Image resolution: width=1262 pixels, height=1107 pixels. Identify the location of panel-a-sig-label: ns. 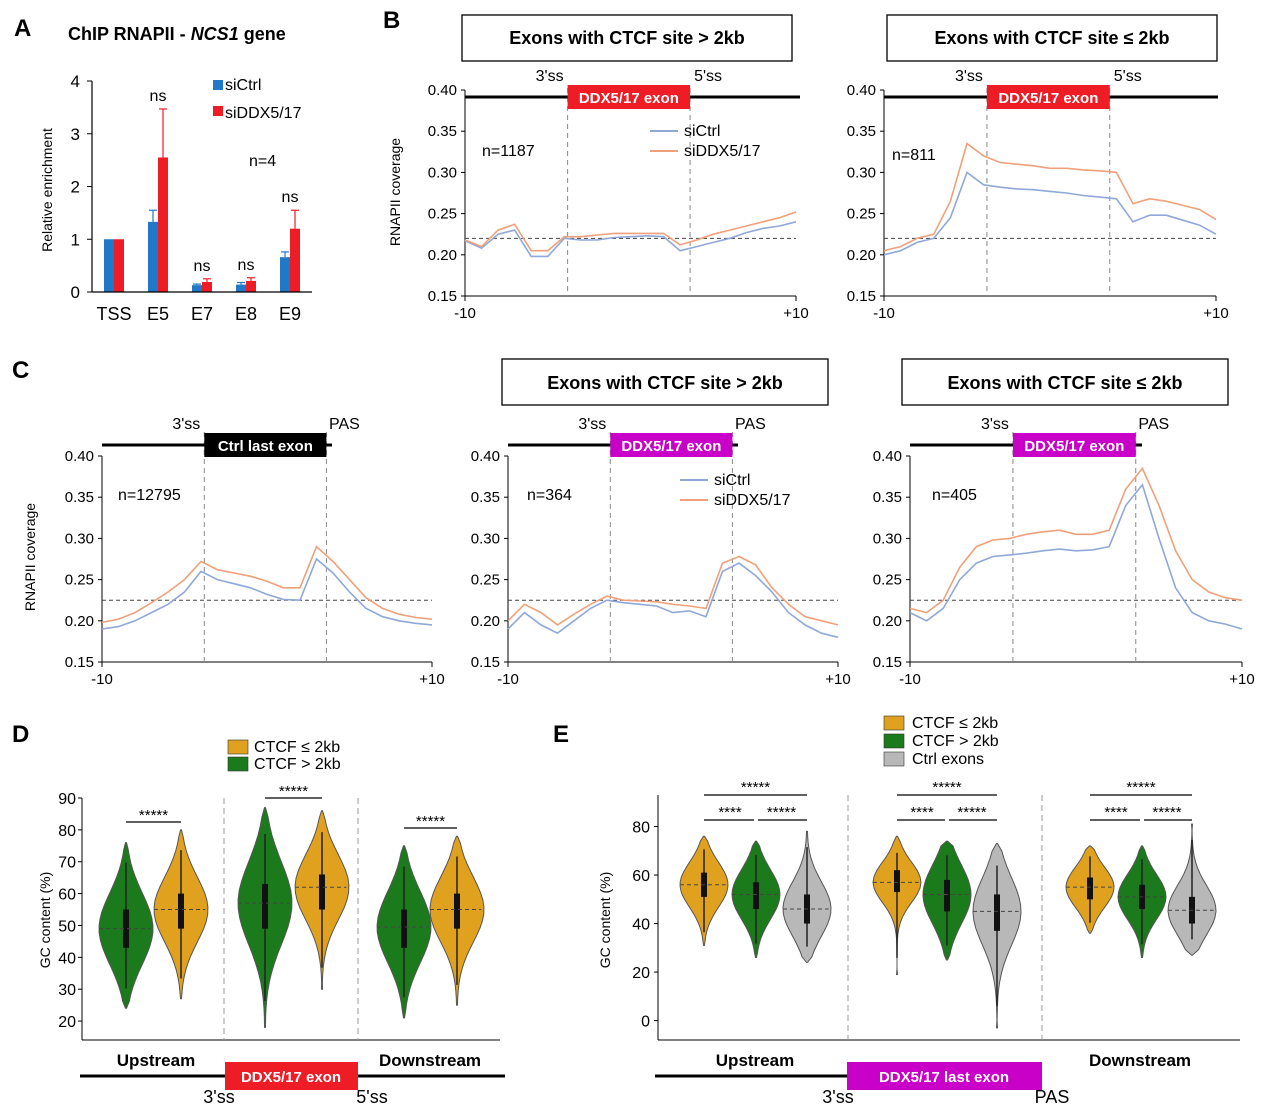
(158, 96).